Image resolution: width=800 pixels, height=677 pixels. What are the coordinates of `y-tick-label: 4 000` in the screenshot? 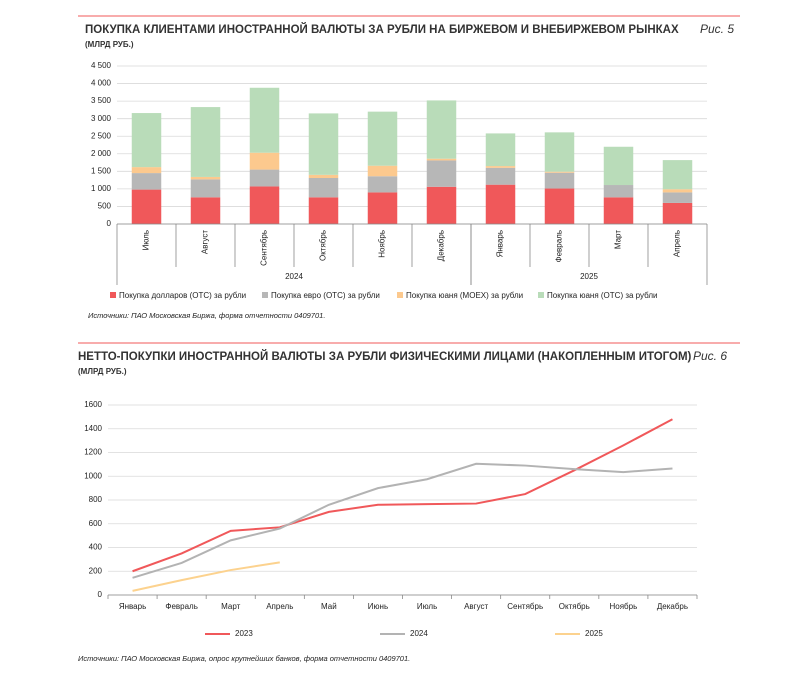 It's located at (101, 83).